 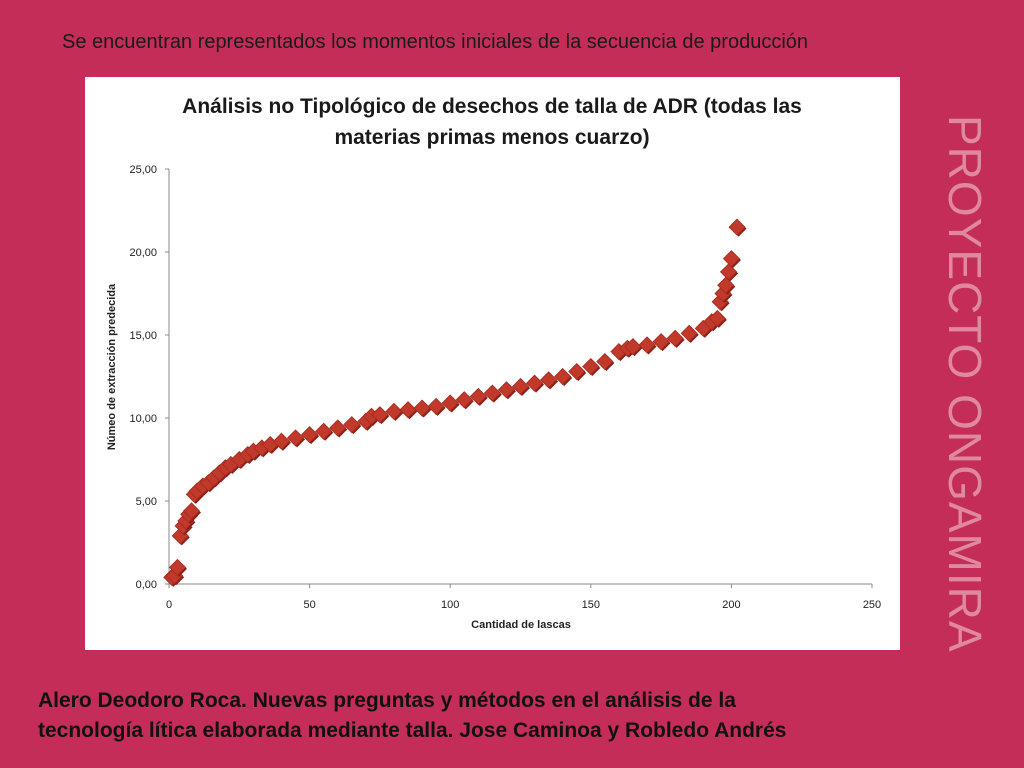 What do you see at coordinates (143, 419) in the screenshot?
I see `y-tick-label: 10,00` at bounding box center [143, 419].